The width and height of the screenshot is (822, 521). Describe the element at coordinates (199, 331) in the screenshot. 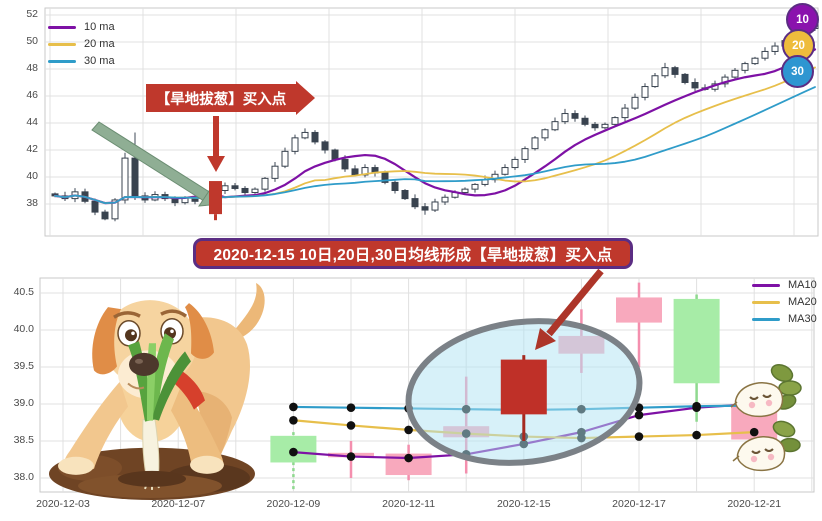

I see `dog-ear-right` at that location.